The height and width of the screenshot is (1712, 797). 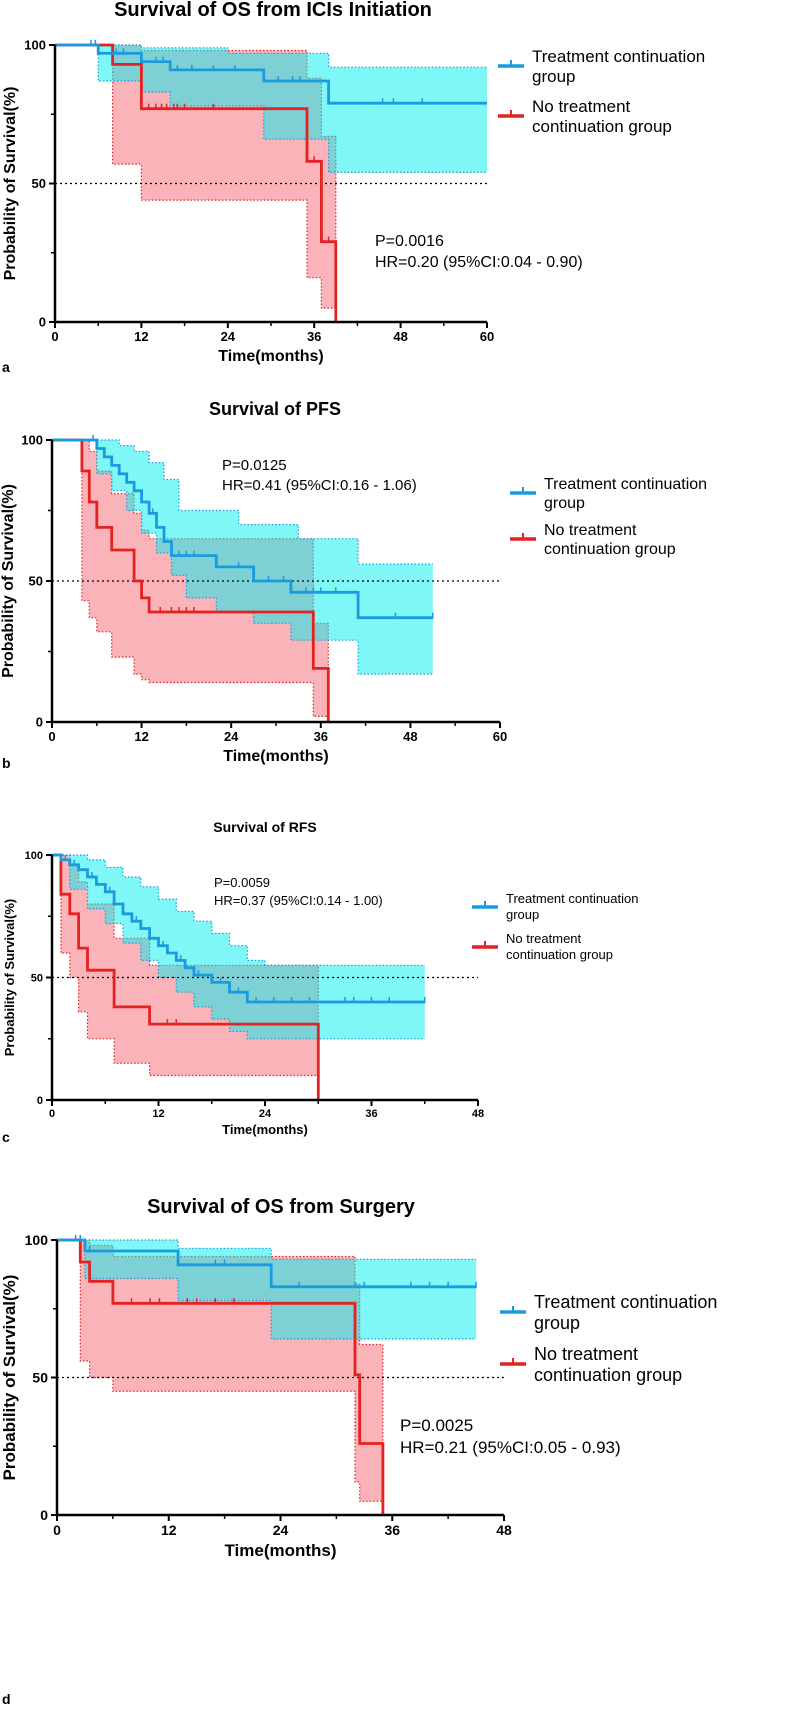 I want to click on chart-c-x-tick-label: 0, so click(x=52, y=1114).